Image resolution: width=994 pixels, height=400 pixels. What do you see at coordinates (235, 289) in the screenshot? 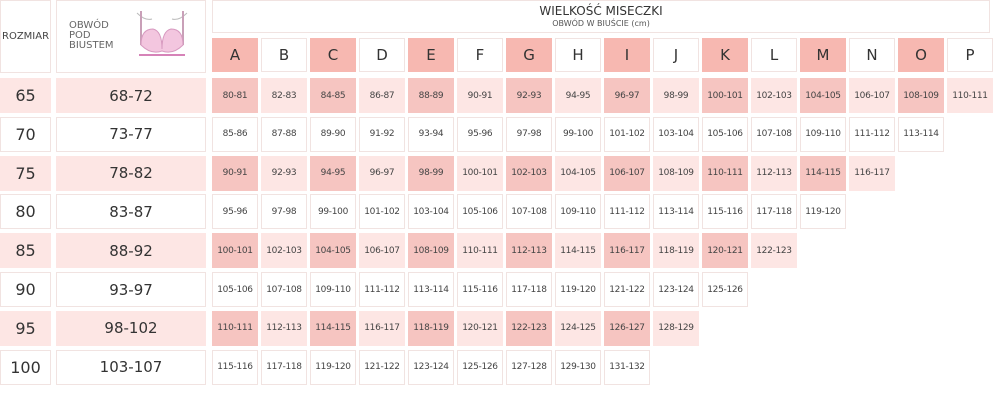
I see `cup-cell-A: 105-106` at bounding box center [235, 289].